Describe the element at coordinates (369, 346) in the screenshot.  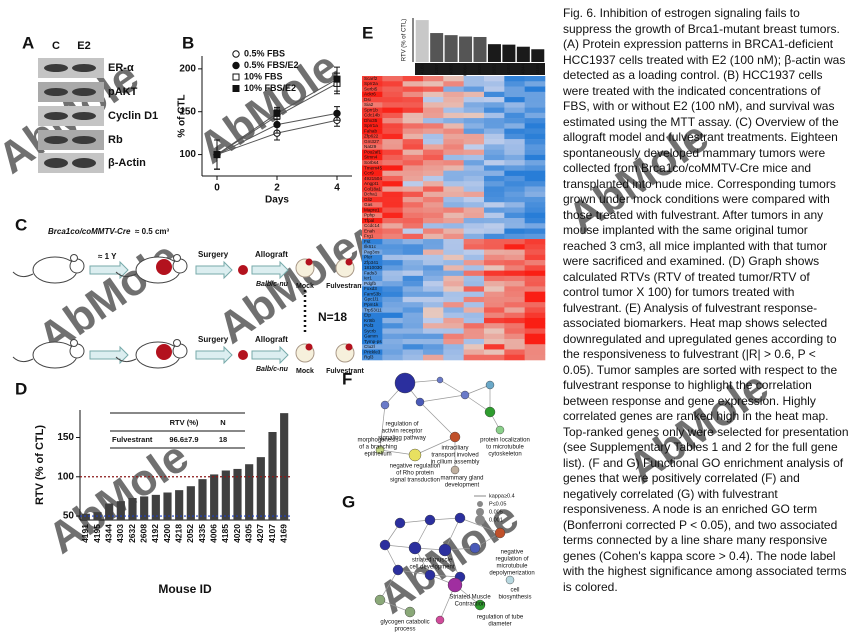
I see `gene-label: Ctu2l` at that location.